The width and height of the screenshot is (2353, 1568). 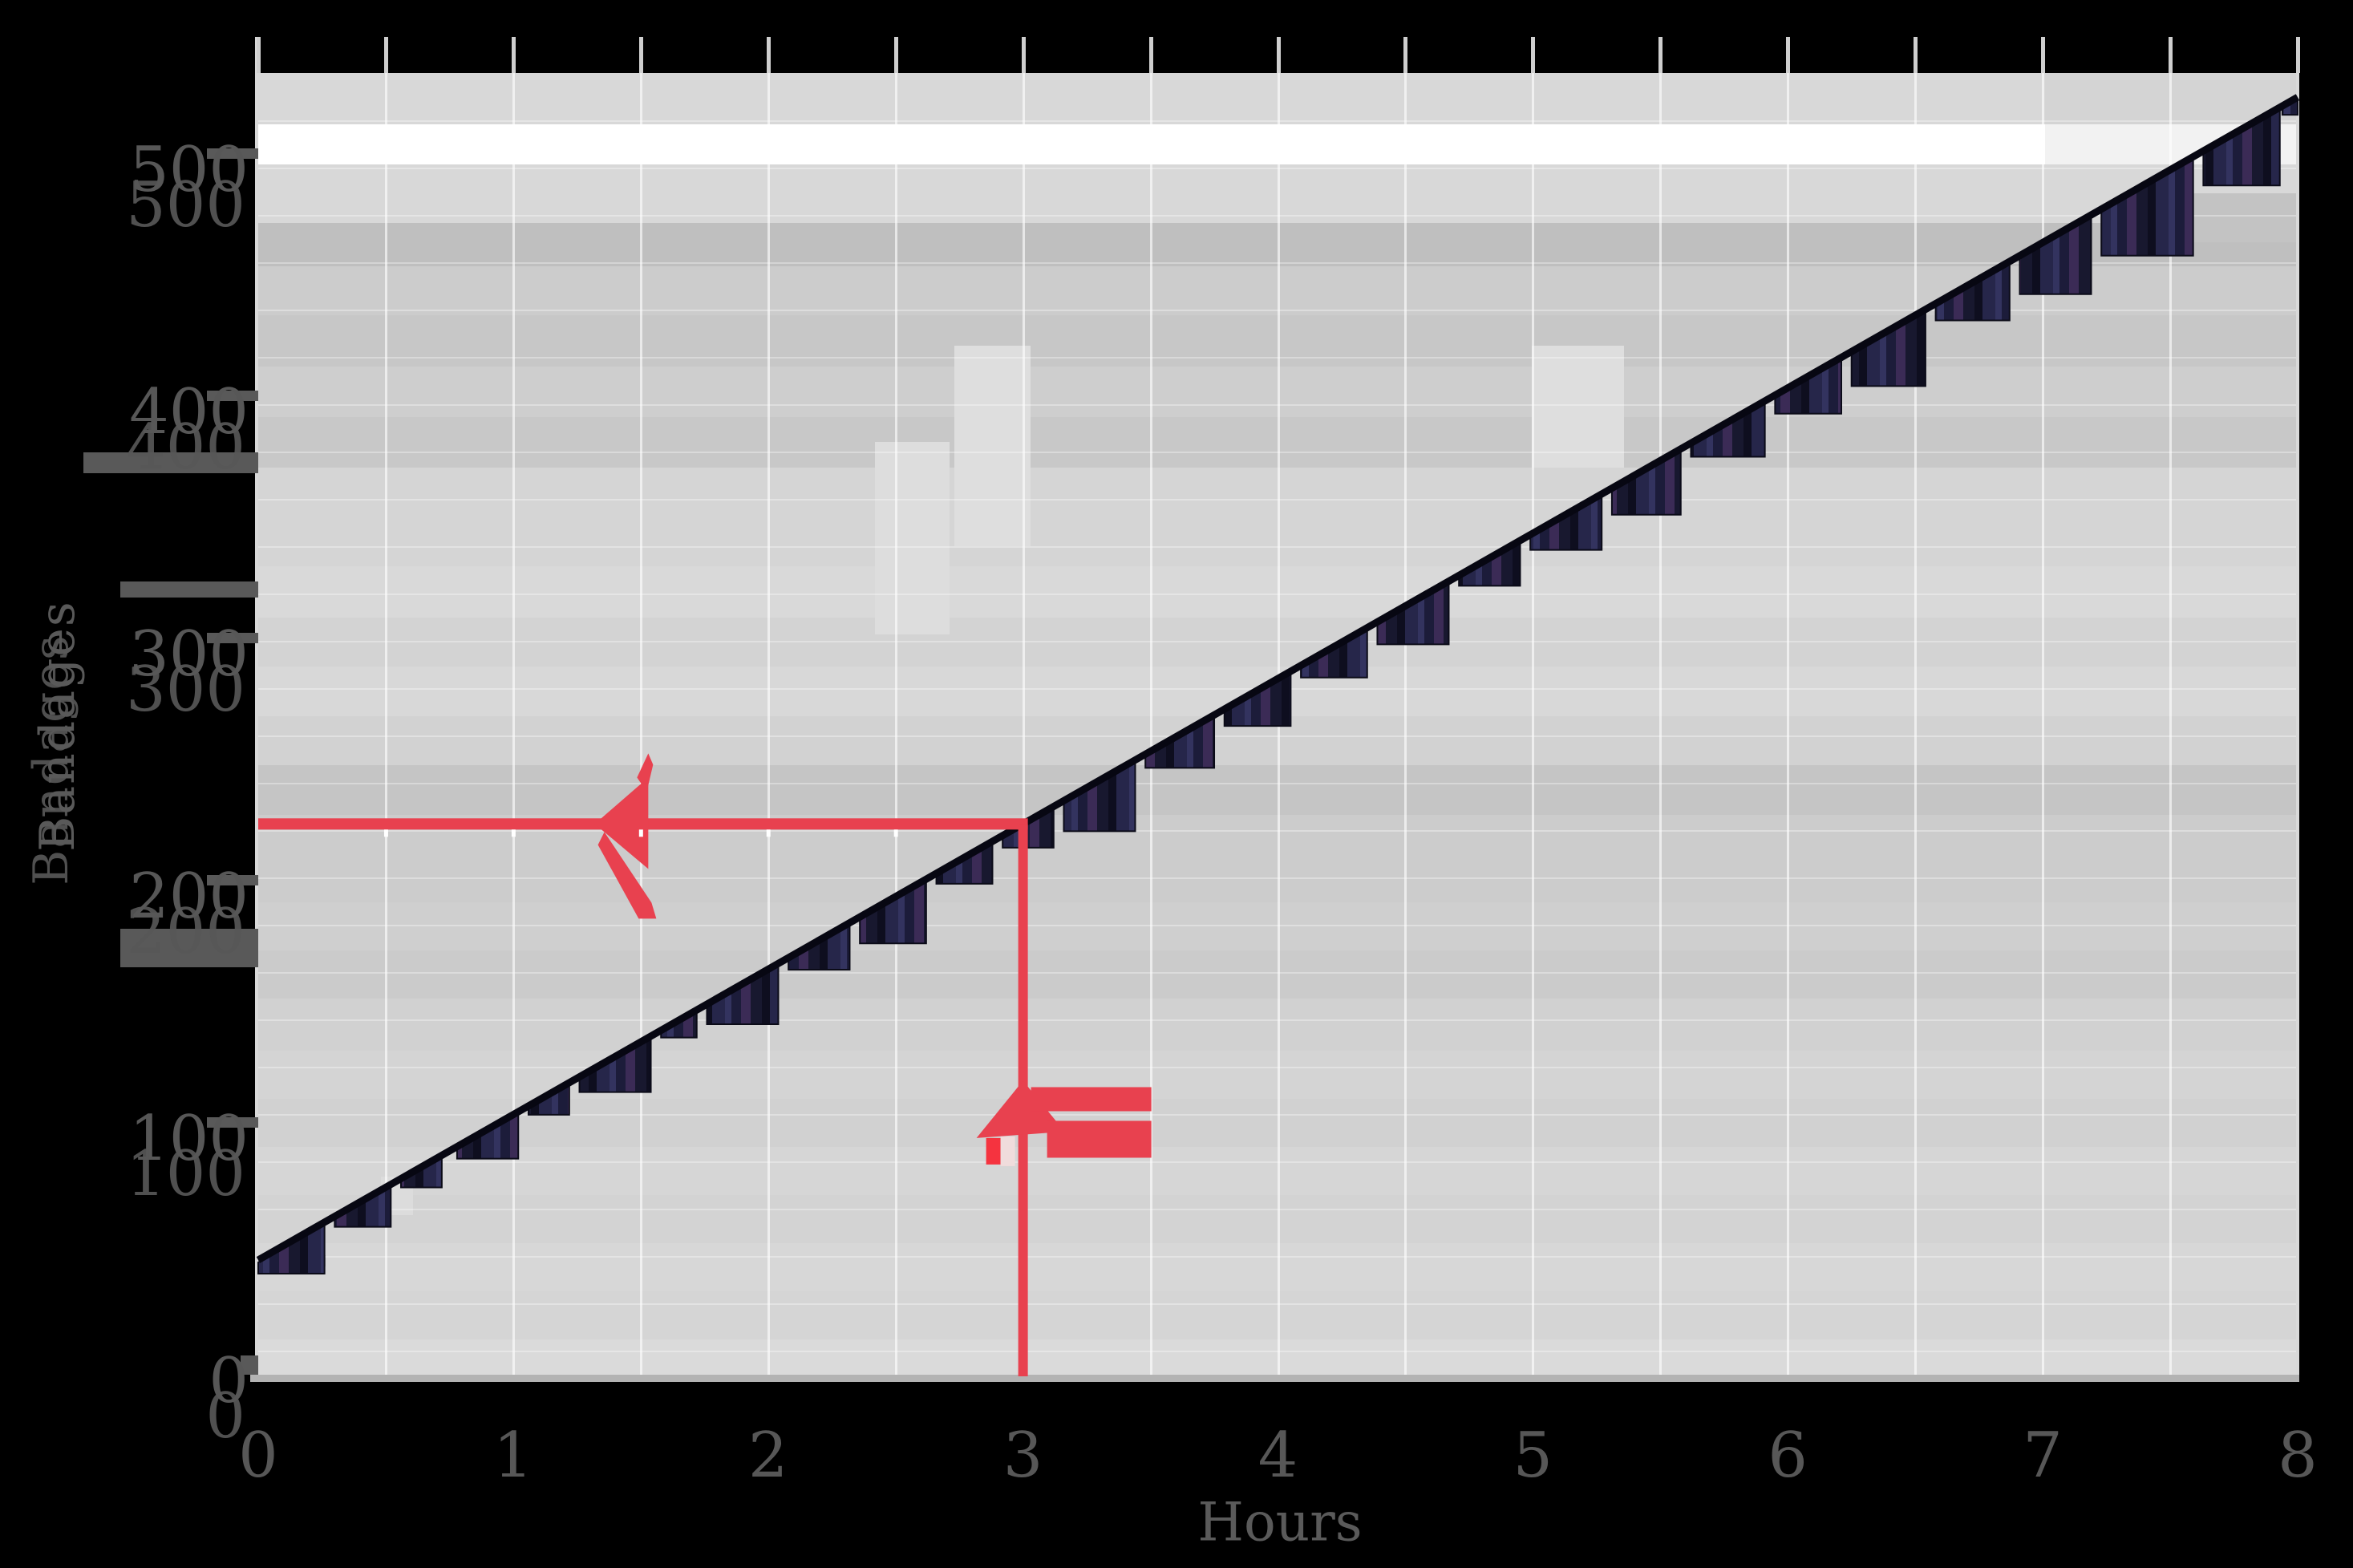 I want to click on y-tick-500: 500, so click(x=189, y=169).